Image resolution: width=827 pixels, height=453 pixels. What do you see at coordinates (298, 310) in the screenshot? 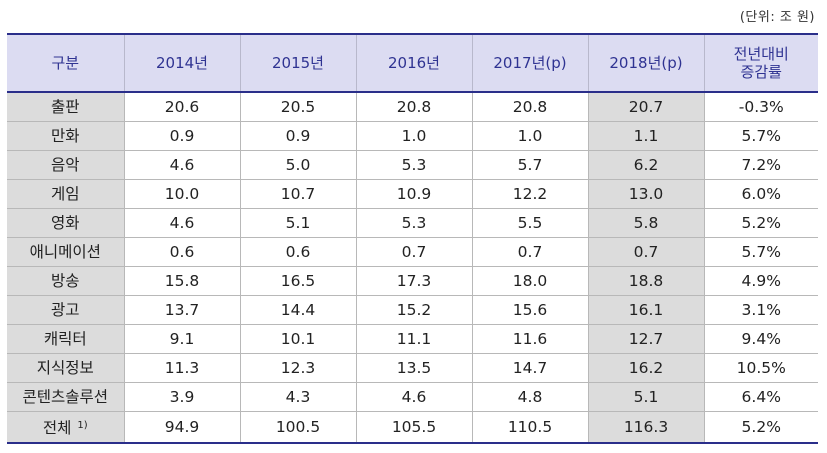
I see `value-cell: 14.4` at bounding box center [298, 310].